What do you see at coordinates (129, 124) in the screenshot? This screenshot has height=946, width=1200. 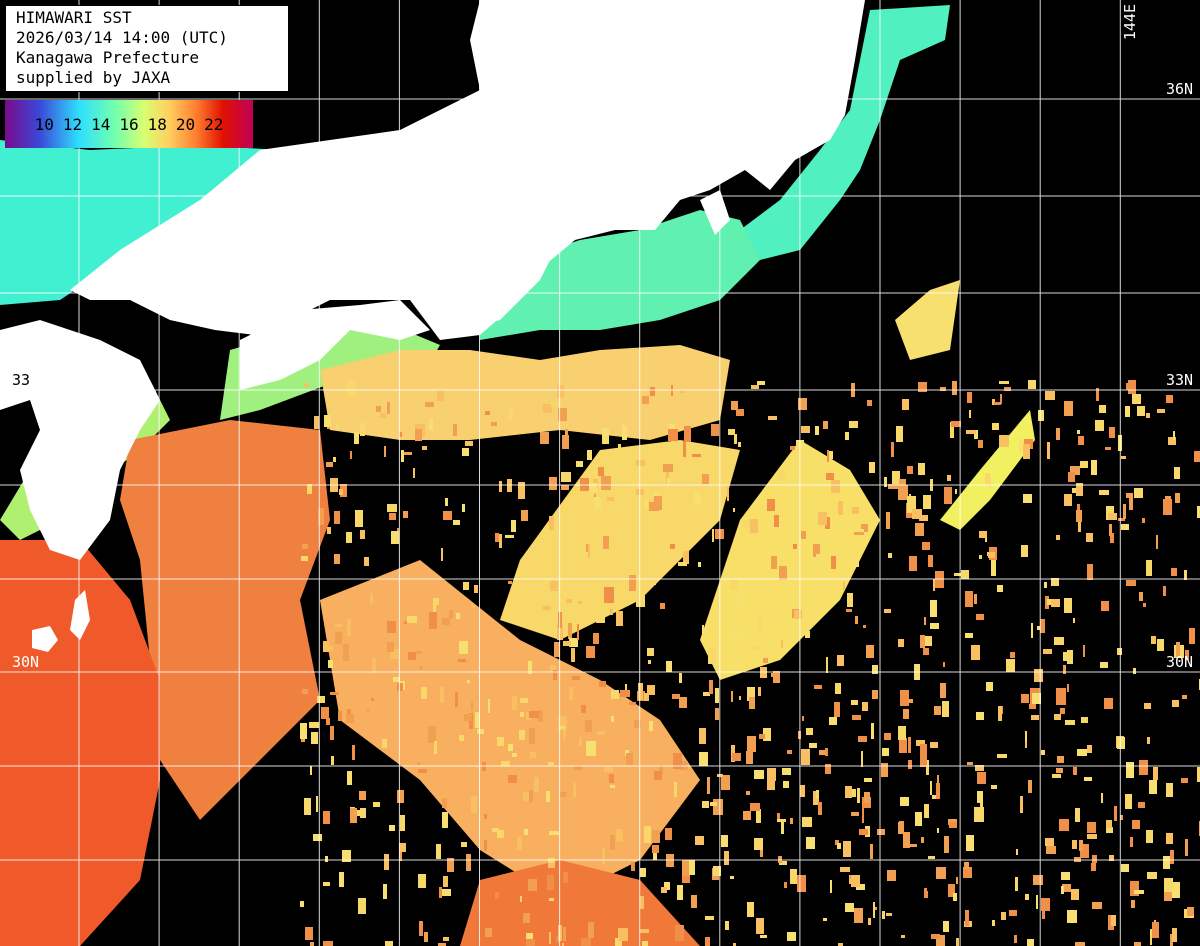 I see `colorbar-label: 16` at bounding box center [129, 124].